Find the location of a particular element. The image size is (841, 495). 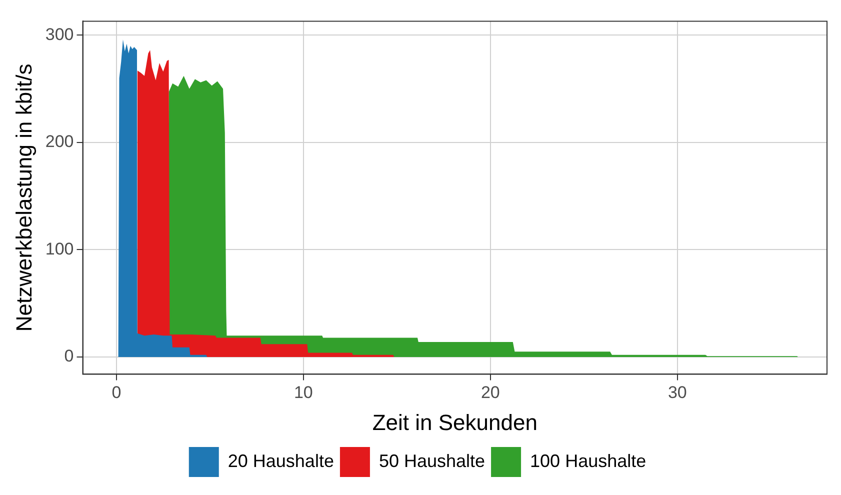

y-tick-label: 0 is located at coordinates (69, 356).